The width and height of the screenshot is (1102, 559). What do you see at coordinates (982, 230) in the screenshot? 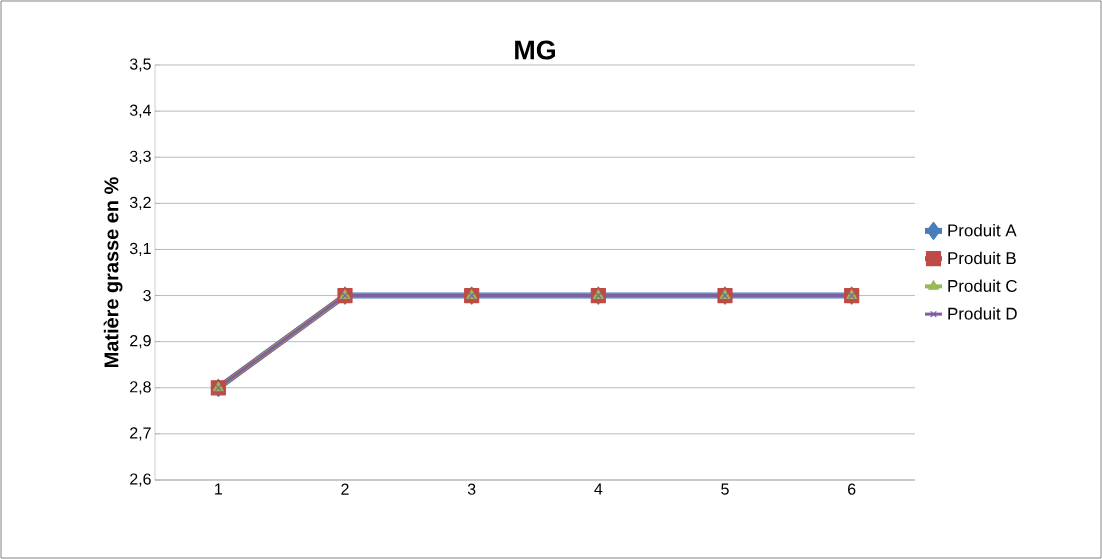
I see `legend-label: Produit A` at bounding box center [982, 230].